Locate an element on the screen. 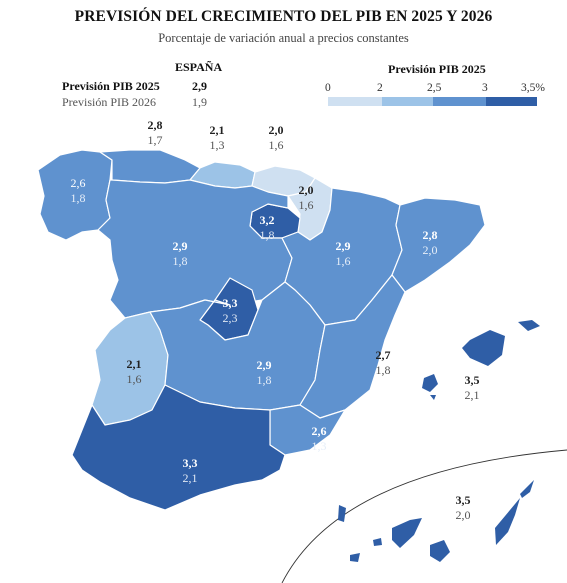 Image resolution: width=567 pixels, height=583 pixels. label-castilla-leon: 2,9 1,8 is located at coordinates (180, 253).